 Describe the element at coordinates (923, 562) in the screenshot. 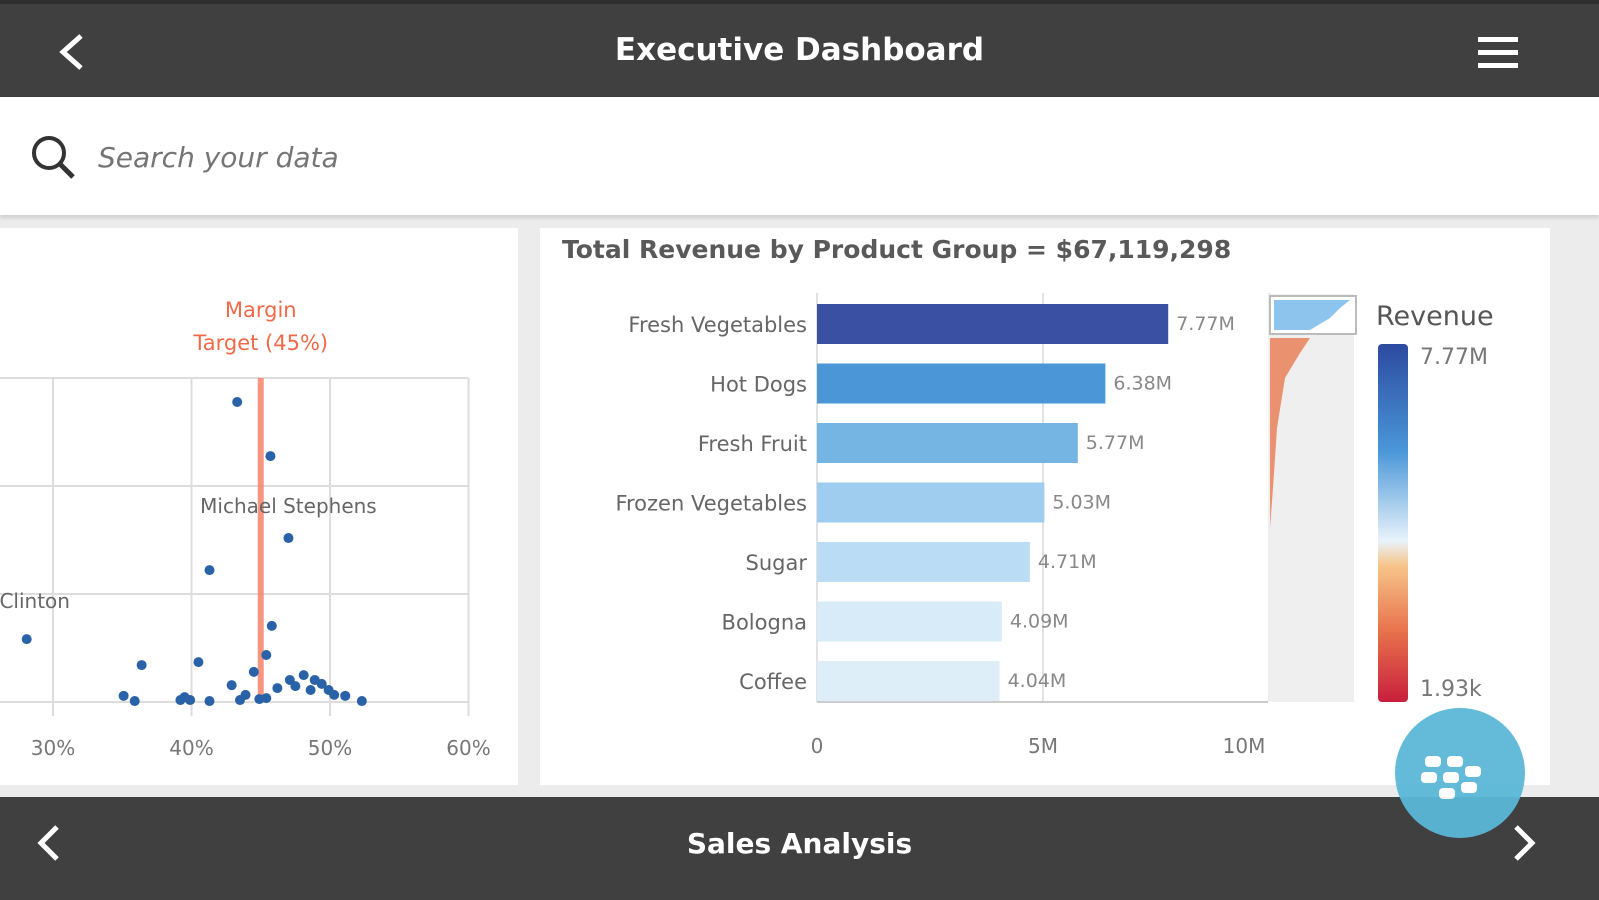

I see `bar-sugar` at that location.